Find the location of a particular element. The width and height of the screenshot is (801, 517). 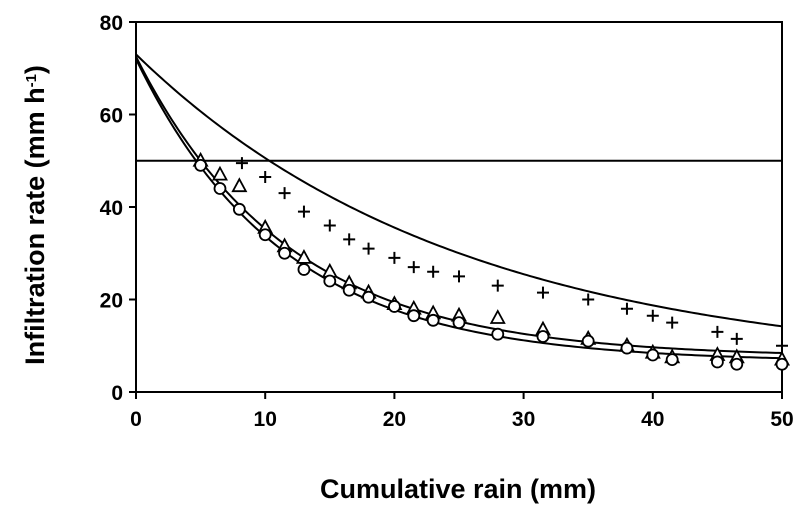

x-tick-label: 50 is located at coordinates (781, 419).